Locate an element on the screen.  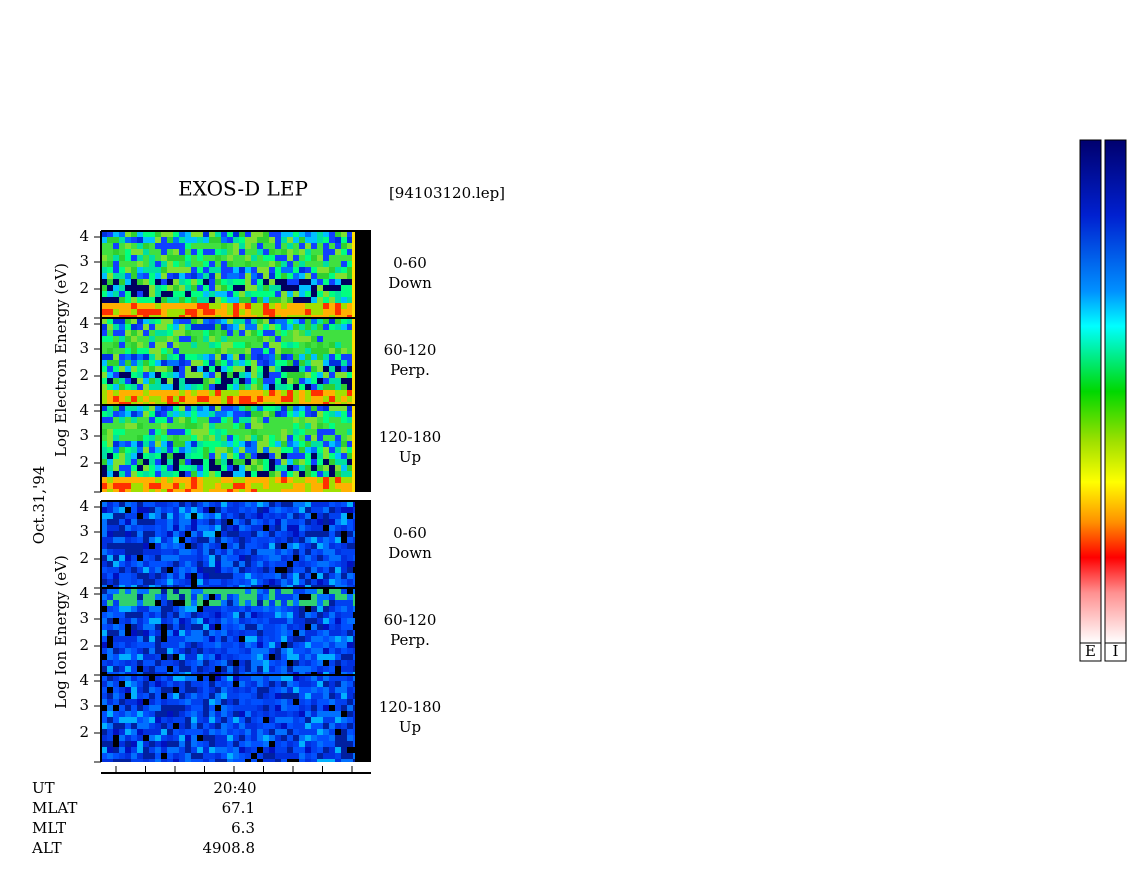
pitch-range: 0-60 is located at coordinates (410, 533).